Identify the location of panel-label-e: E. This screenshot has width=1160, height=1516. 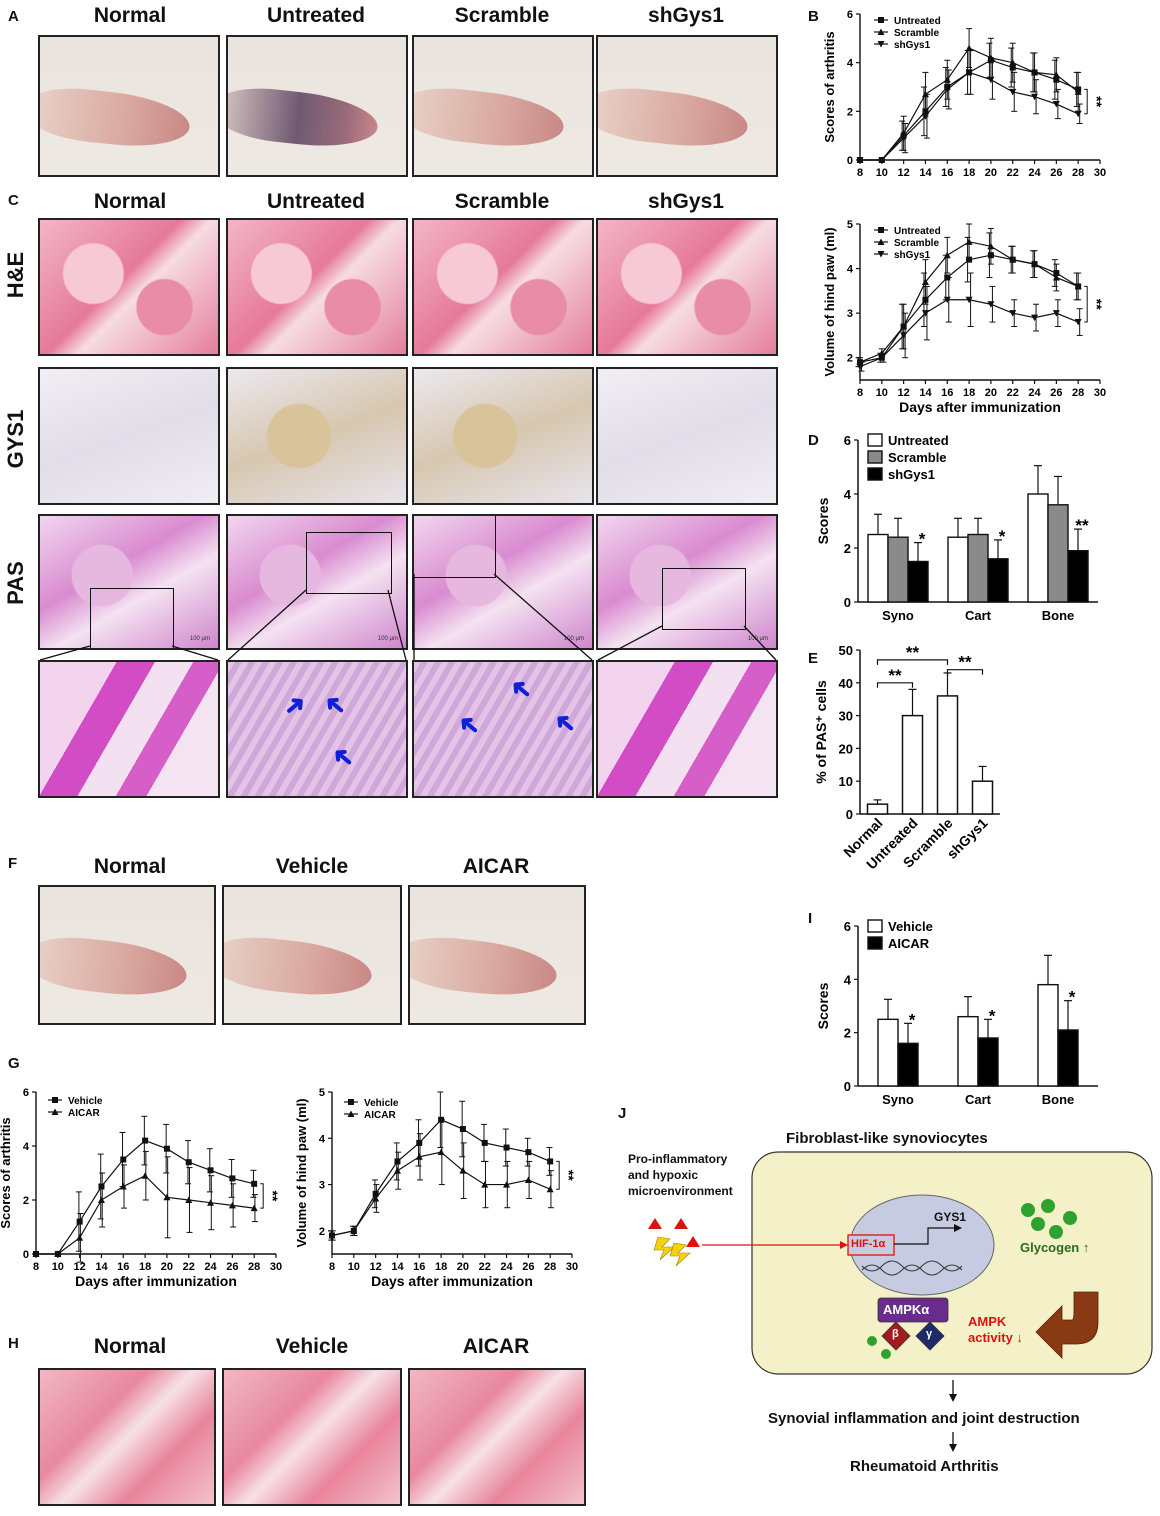
(813, 658).